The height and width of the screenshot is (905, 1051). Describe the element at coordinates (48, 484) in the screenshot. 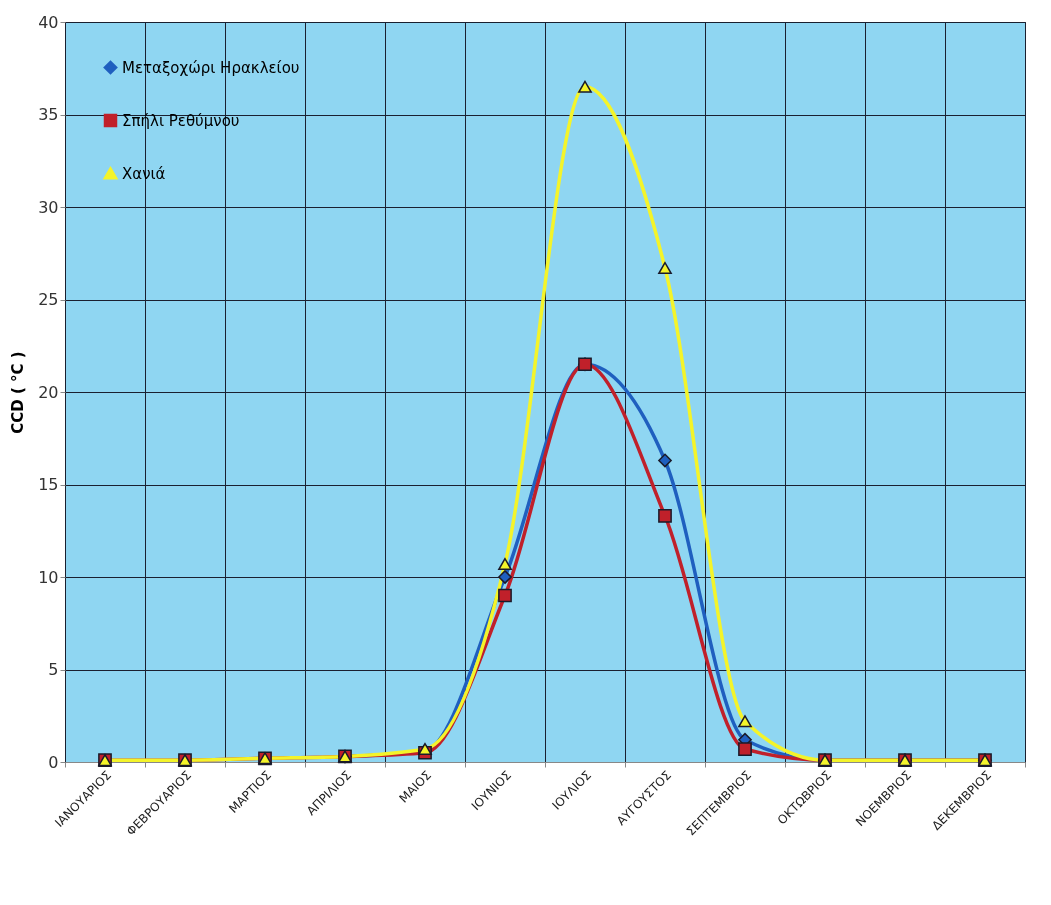

I see `y-tick-label: 15` at that location.